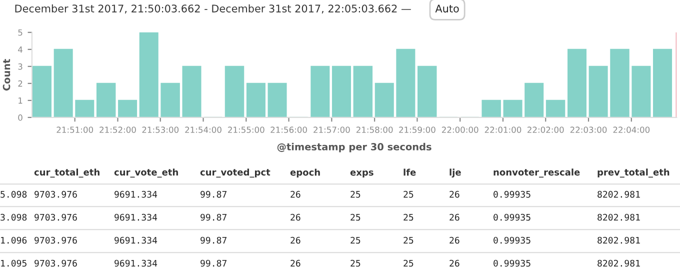 The height and width of the screenshot is (270, 680). Describe the element at coordinates (14, 240) in the screenshot. I see `text: 1.096` at that location.